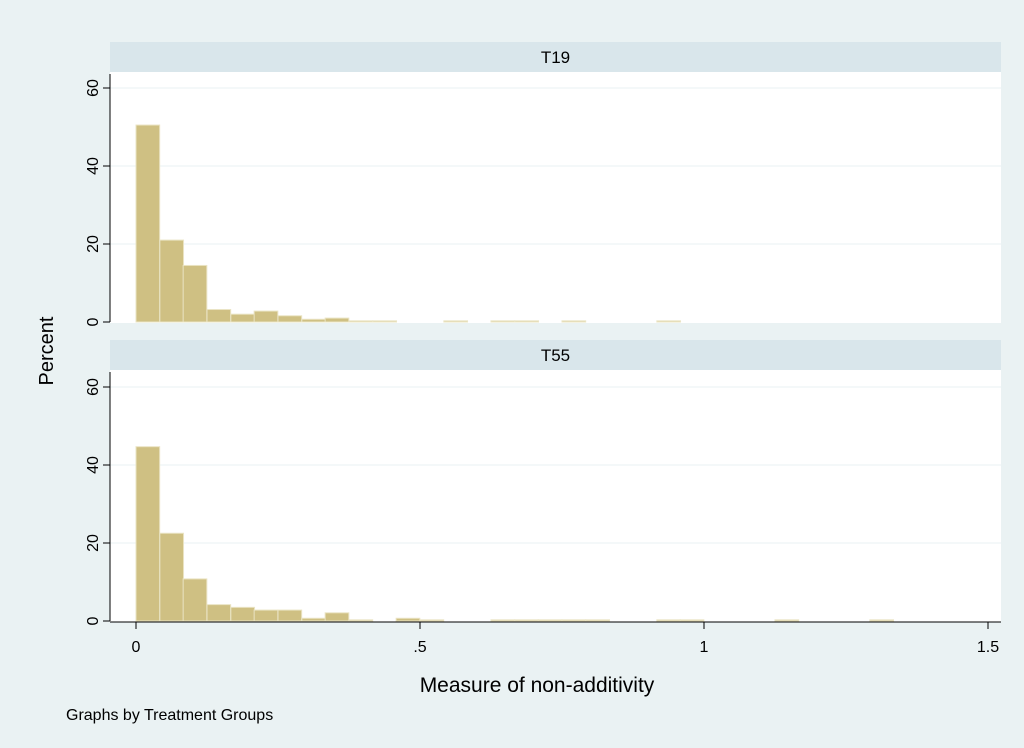  I want to click on panel-title: T55, so click(555, 355).